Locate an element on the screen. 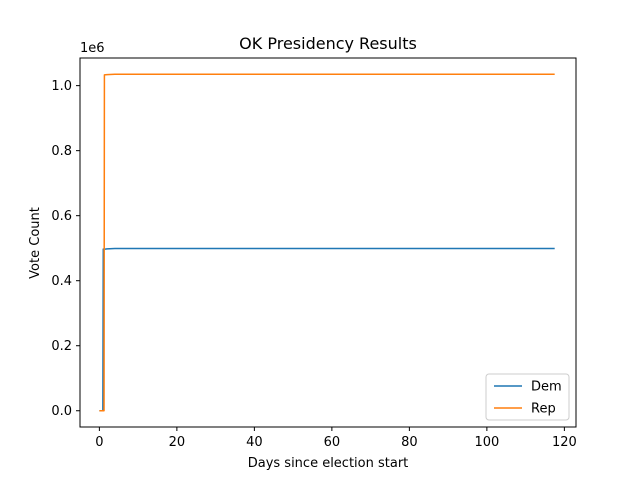  y-offset-label: 1e6 is located at coordinates (92, 48).